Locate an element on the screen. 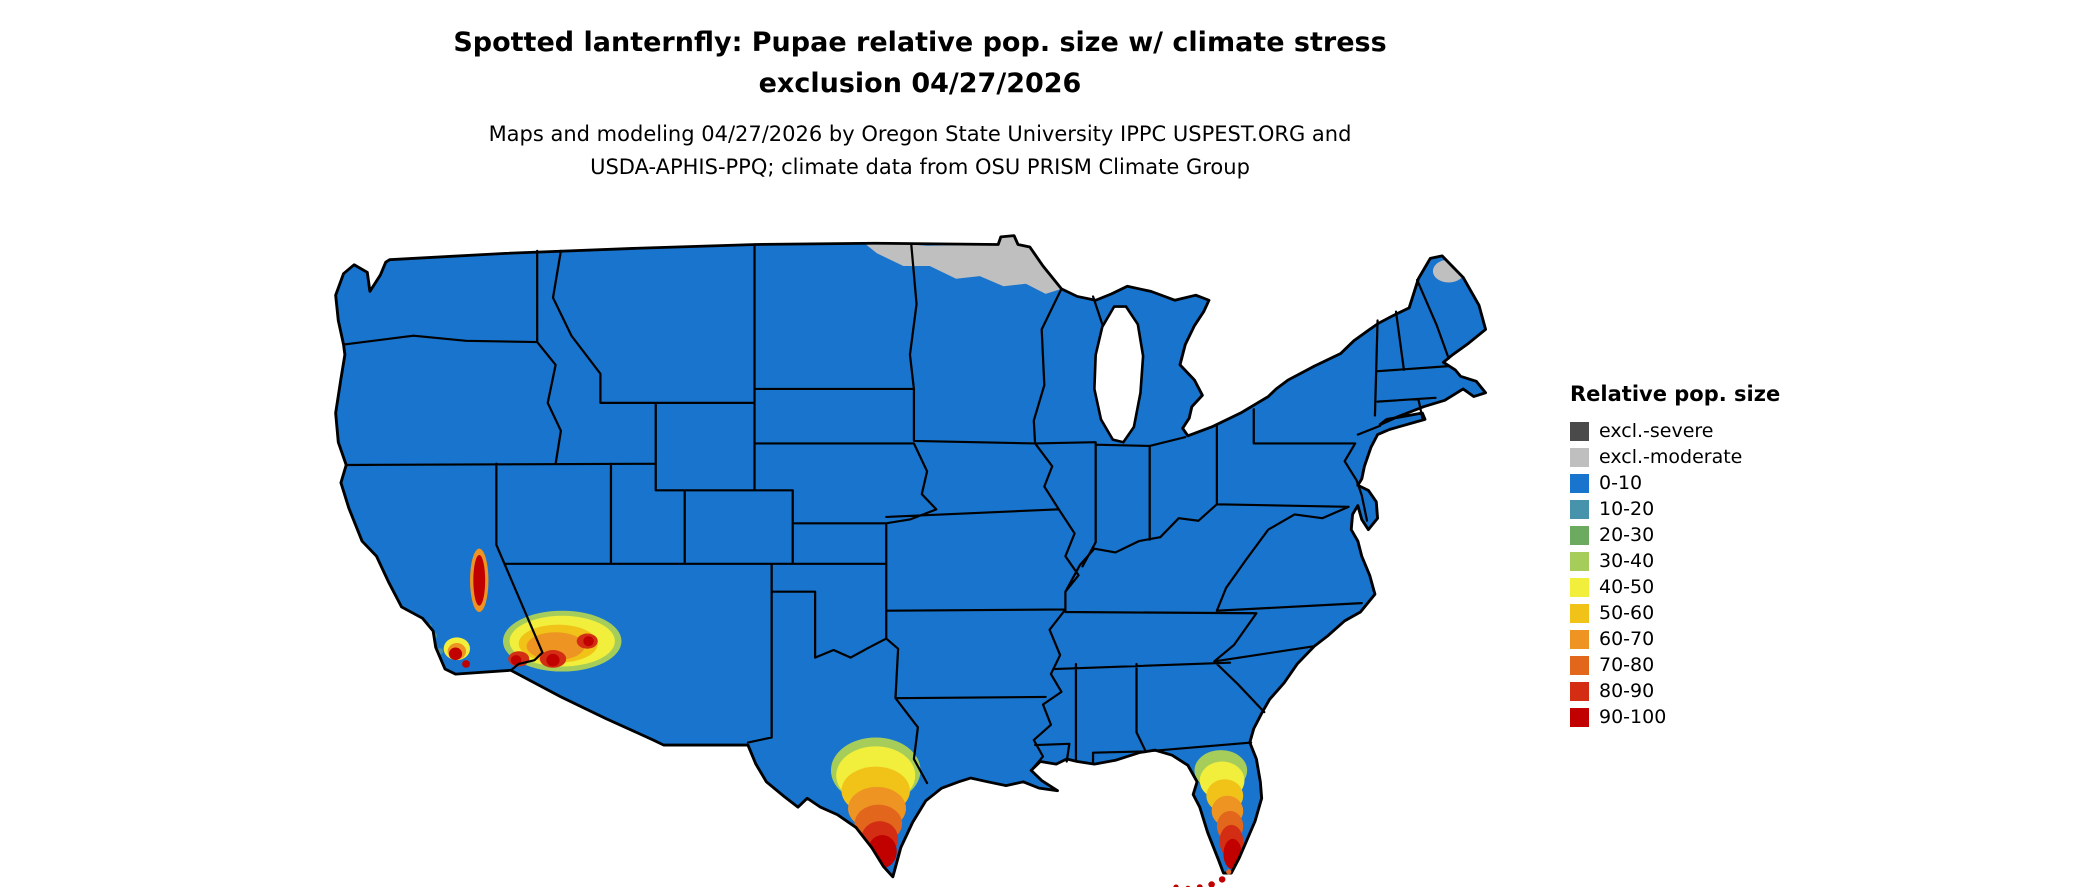  hotspot-florida-darkred is located at coordinates (1232, 854).